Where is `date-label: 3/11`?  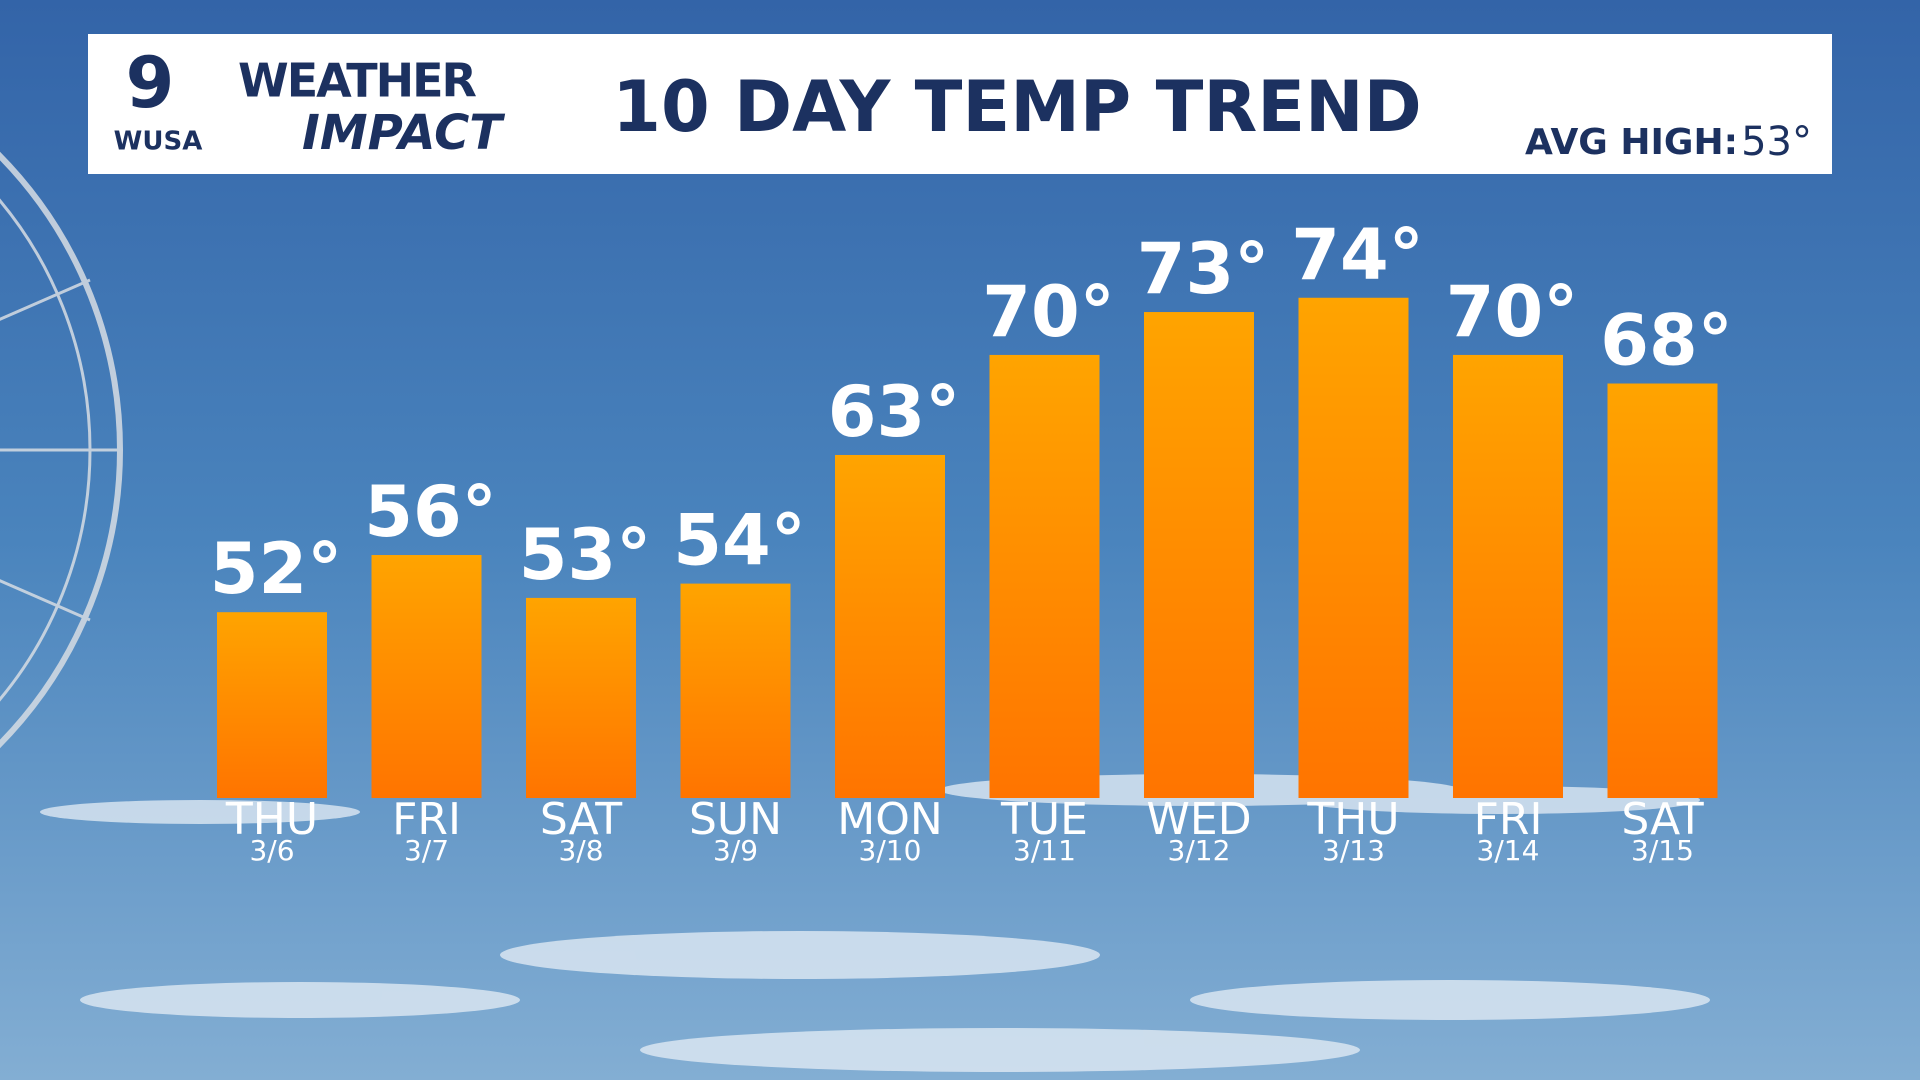
date-label: 3/11 is located at coordinates (1044, 850).